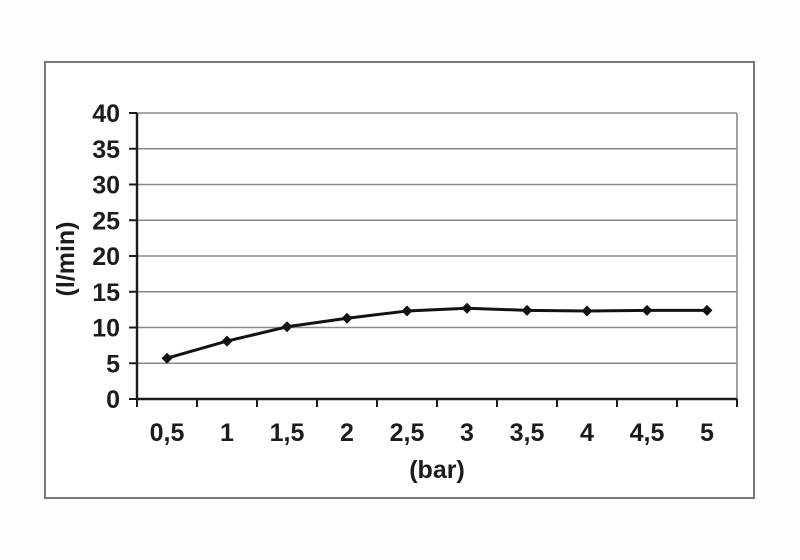  Describe the element at coordinates (167, 433) in the screenshot. I see `x-axis-tick-label: 0,5` at that location.